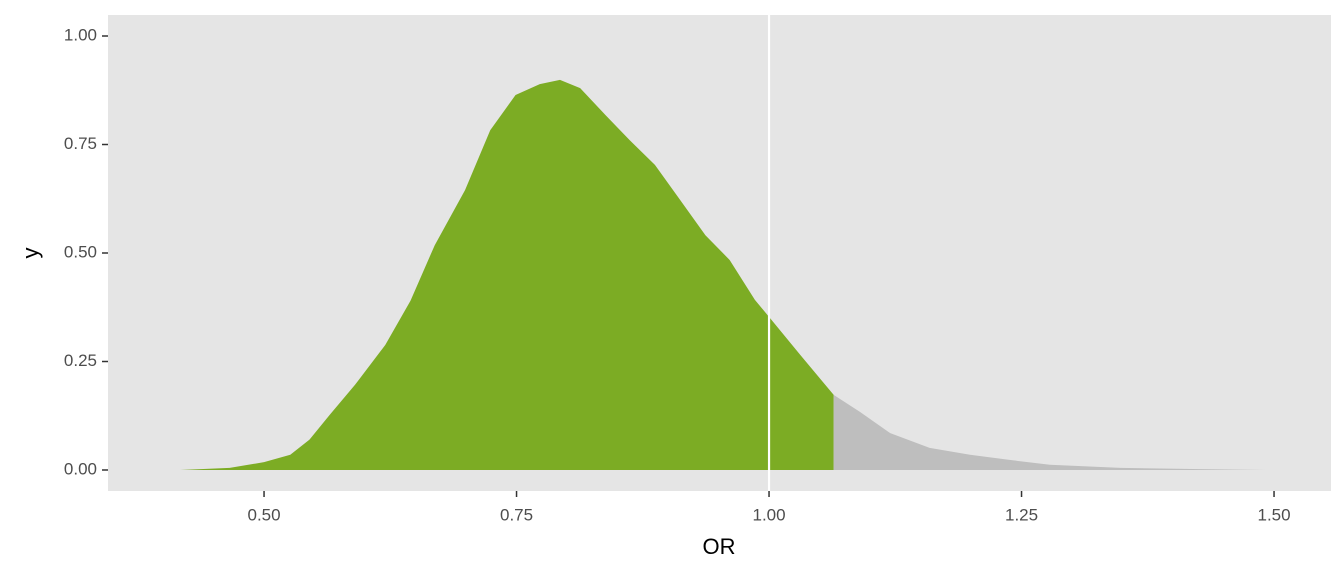  I want to click on x-tick-label: 0.75, so click(516, 514).